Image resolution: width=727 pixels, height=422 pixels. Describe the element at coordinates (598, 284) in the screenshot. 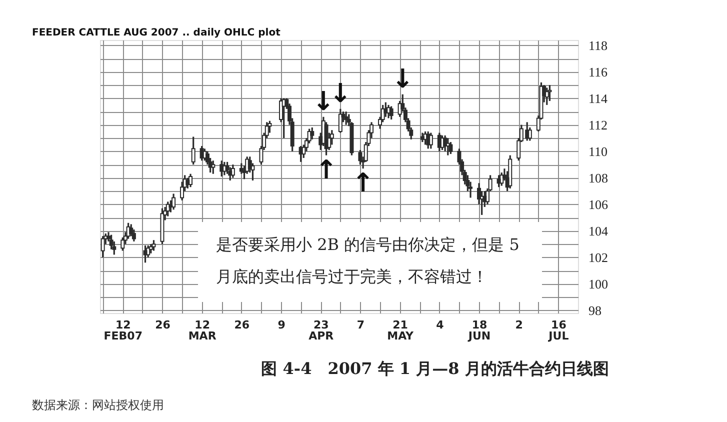

I see `y-tick-label: 100` at that location.